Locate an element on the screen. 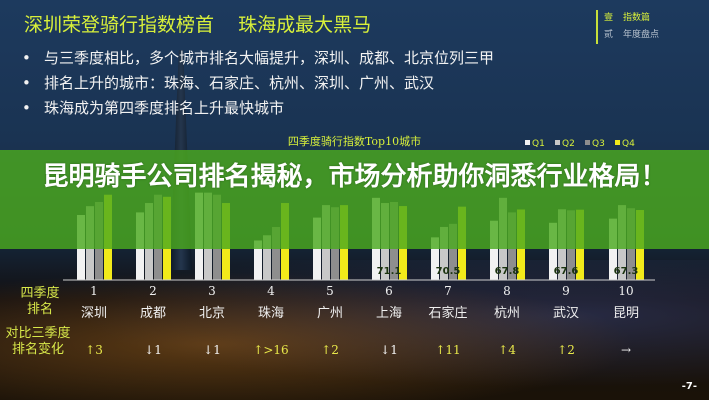  city-name: 昆明 is located at coordinates (625, 313).